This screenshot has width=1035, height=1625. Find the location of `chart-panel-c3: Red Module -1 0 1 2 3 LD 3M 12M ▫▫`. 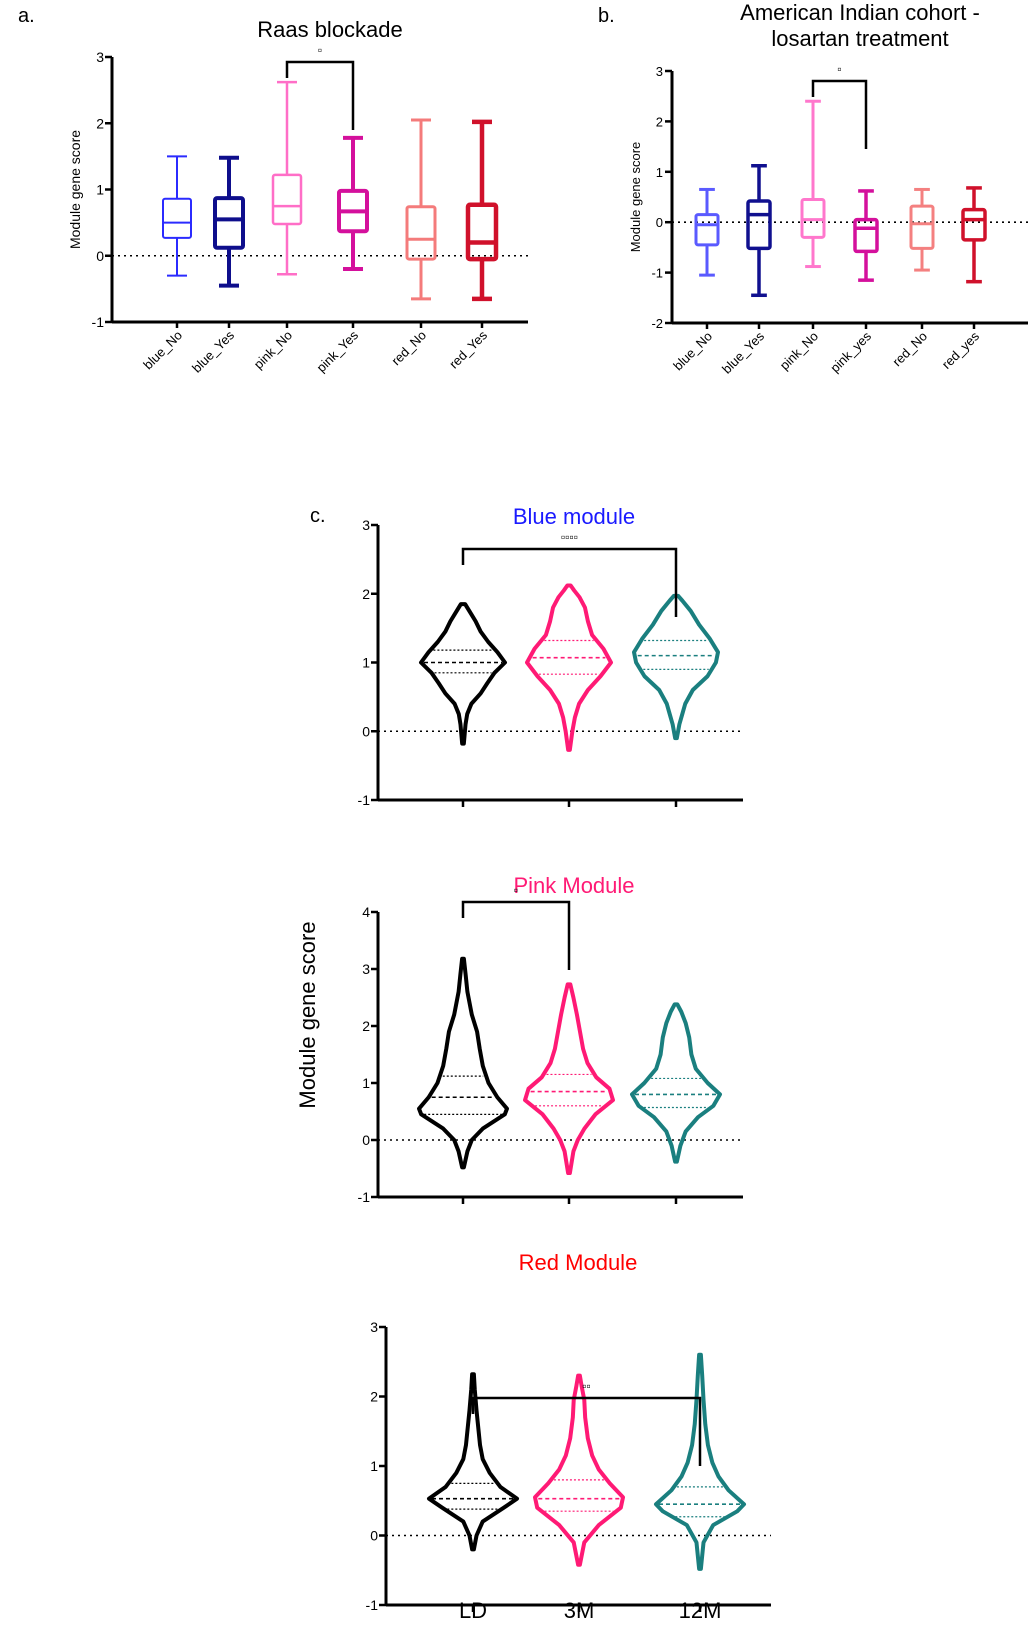

chart-panel-c3: Red Module -1 0 1 2 3 LD 3M 12M ▫▫ is located at coordinates (568, 1436).